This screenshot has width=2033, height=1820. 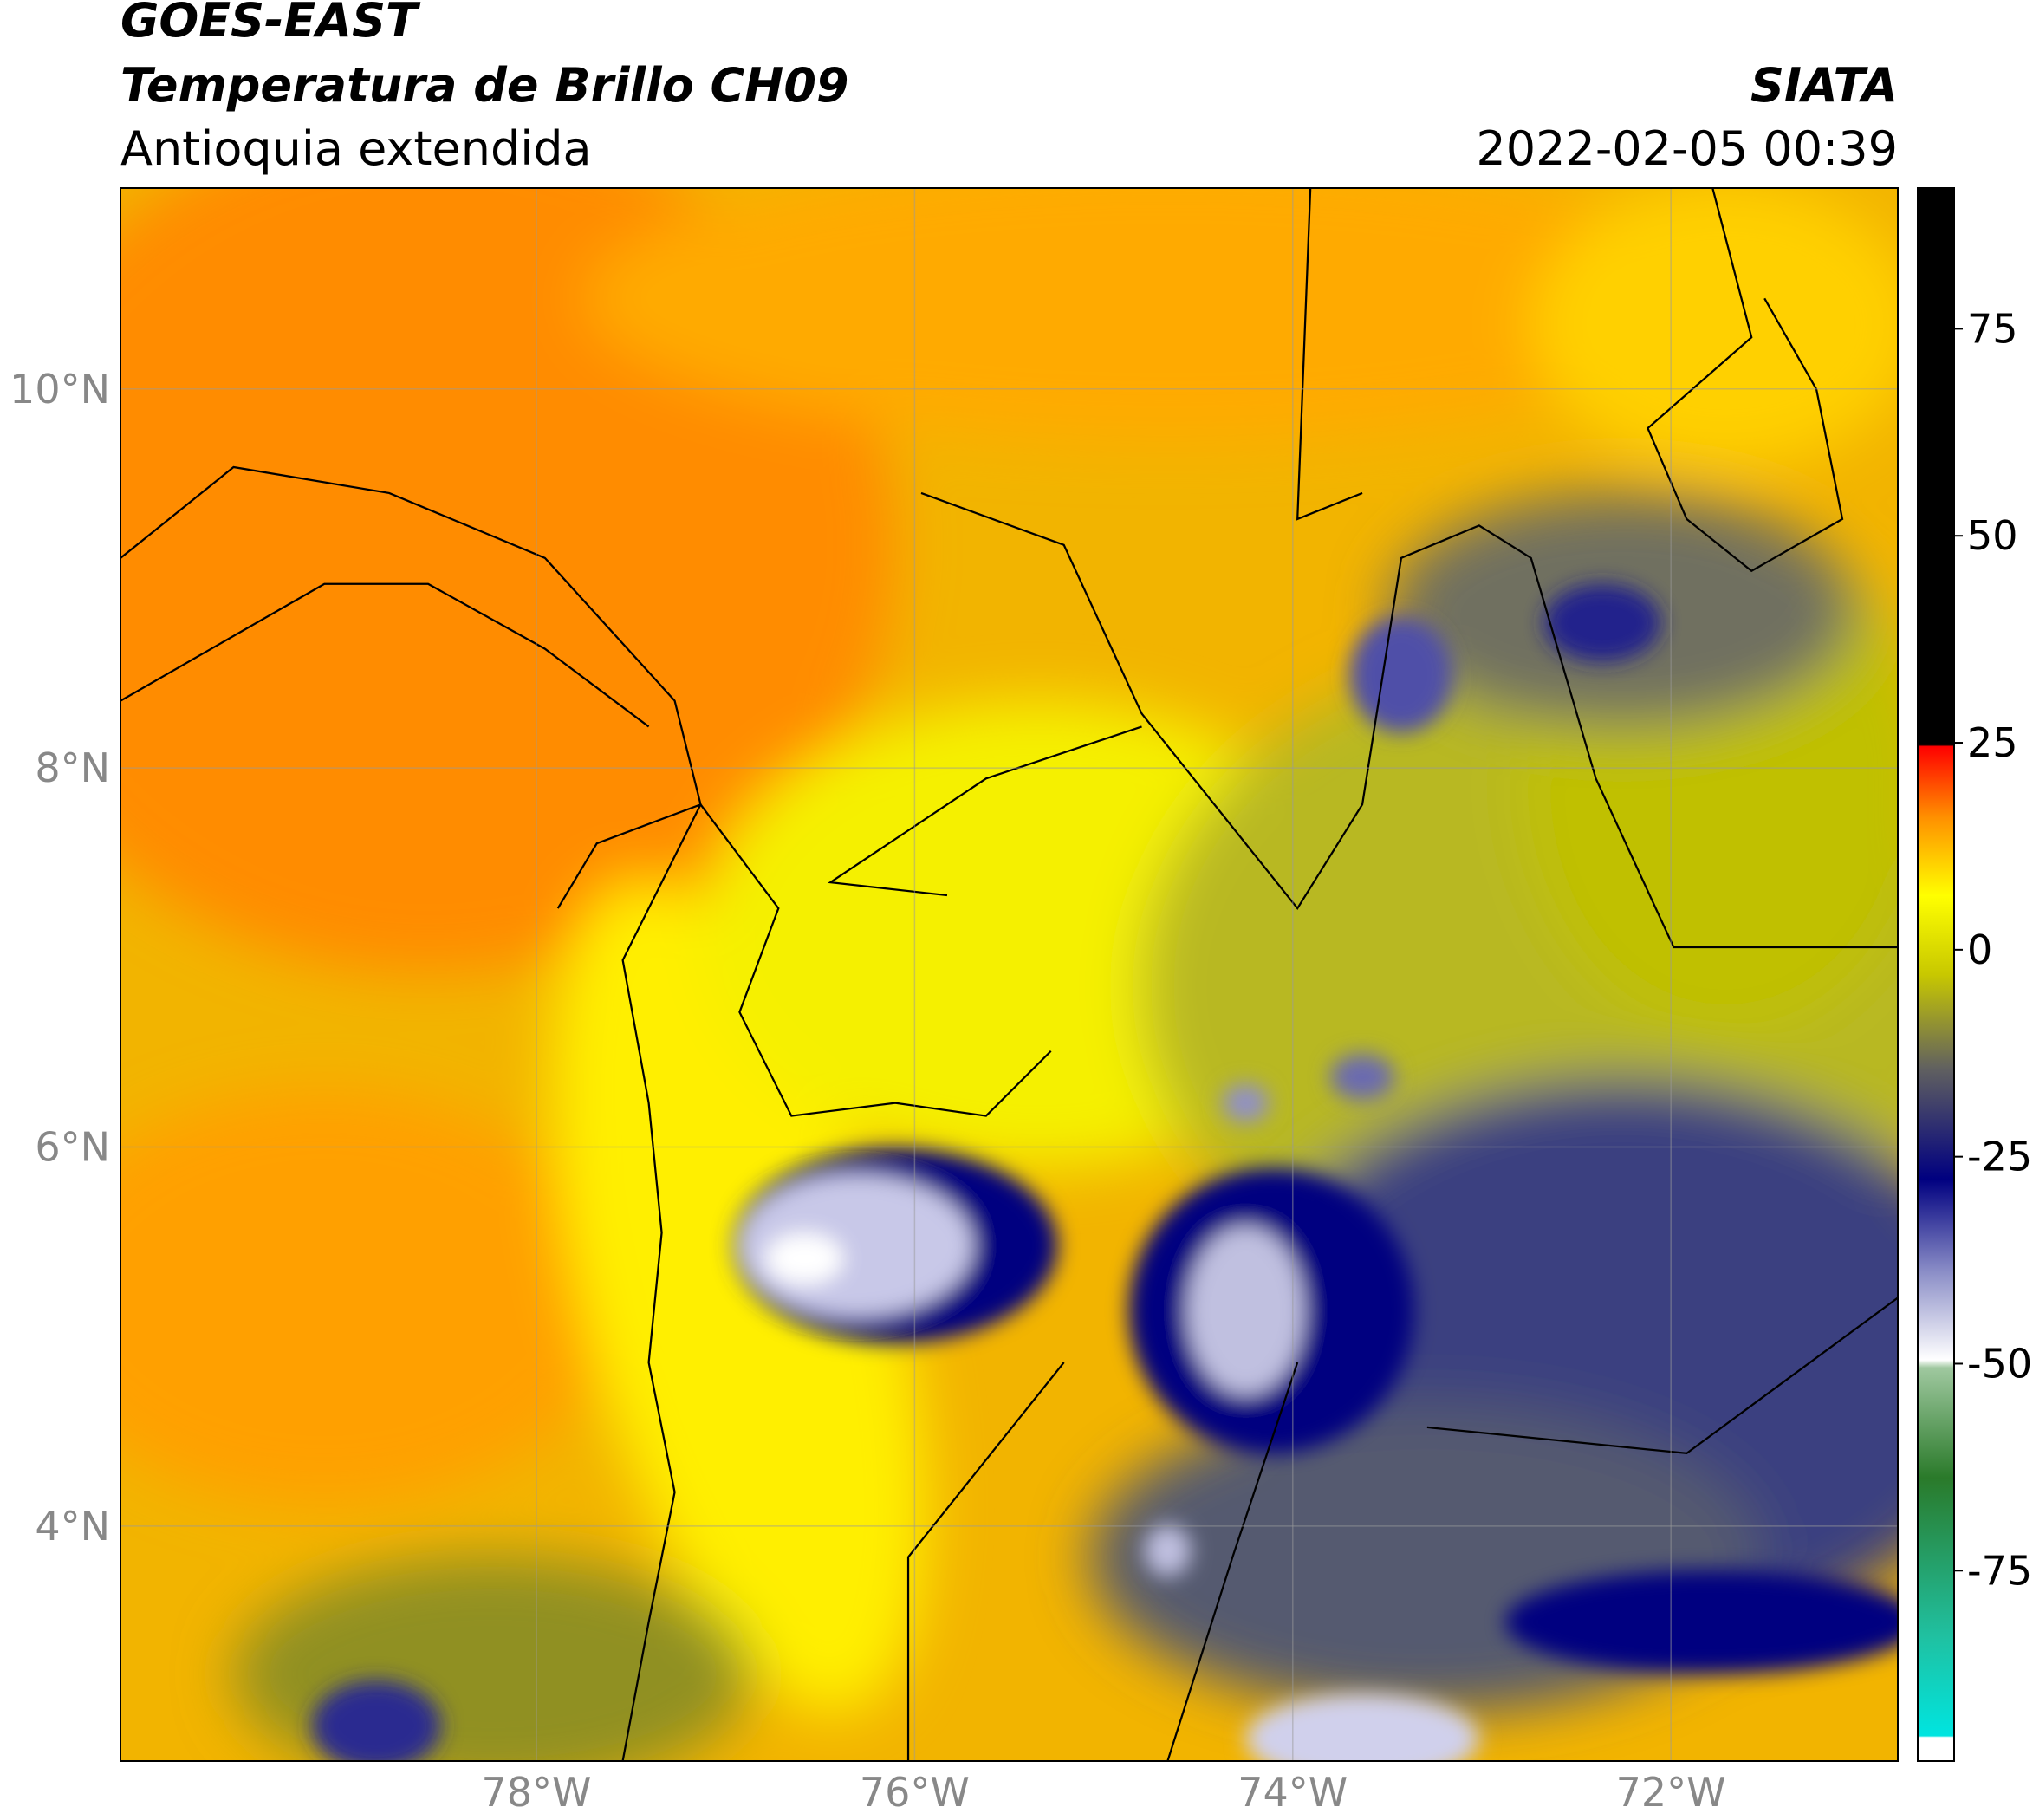 I want to click on colorbar-tick-label: 0, so click(x=1979, y=949).